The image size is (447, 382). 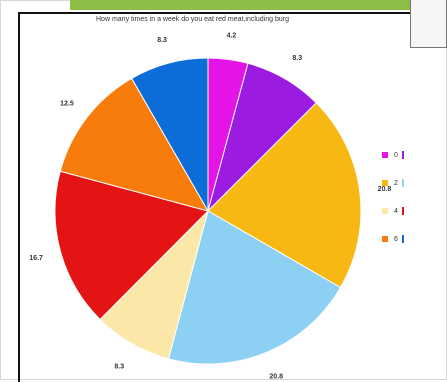 I want to click on legend-item: 0, so click(x=393, y=155).